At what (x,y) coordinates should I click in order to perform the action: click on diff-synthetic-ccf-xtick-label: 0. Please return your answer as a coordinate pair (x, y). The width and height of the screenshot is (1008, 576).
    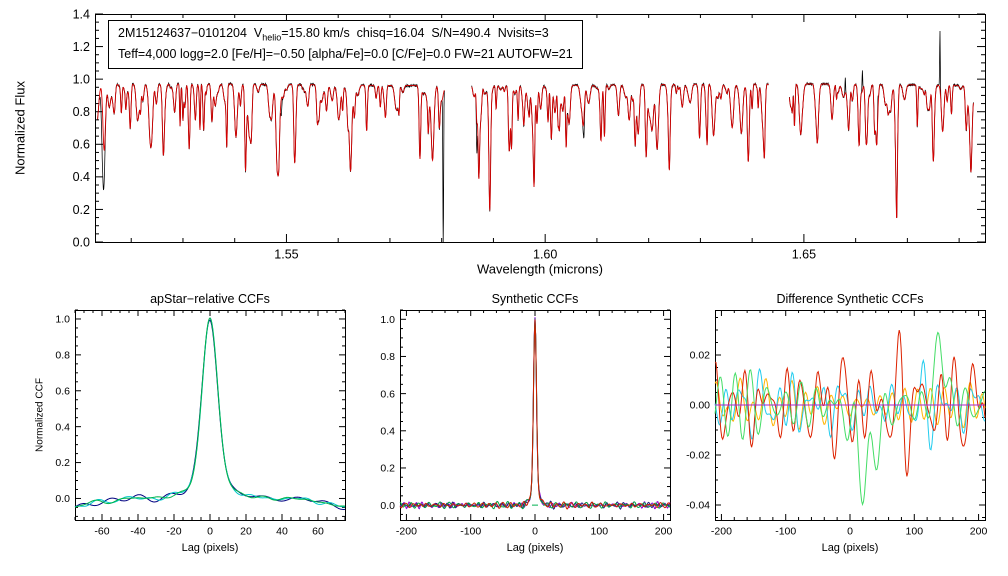
    Looking at the image, I should click on (850, 532).